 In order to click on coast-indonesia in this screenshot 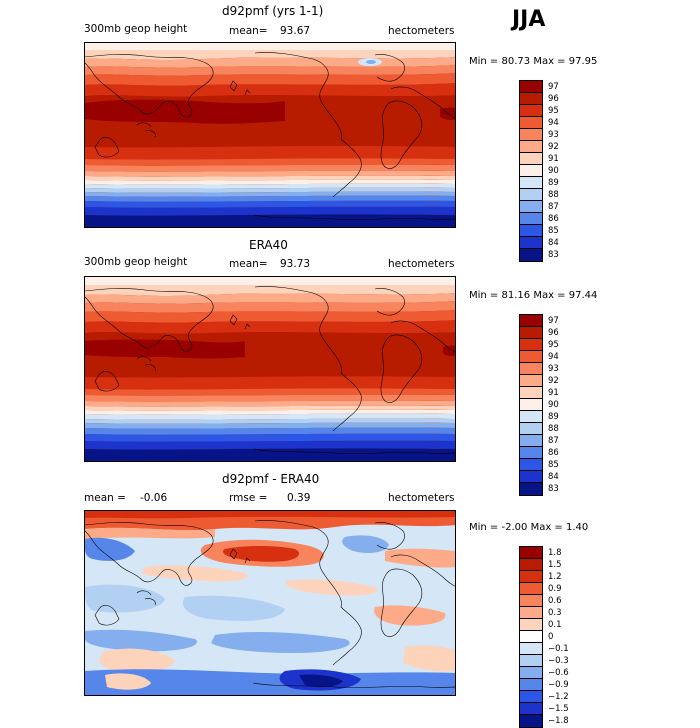, I will do `click(146, 364)`.